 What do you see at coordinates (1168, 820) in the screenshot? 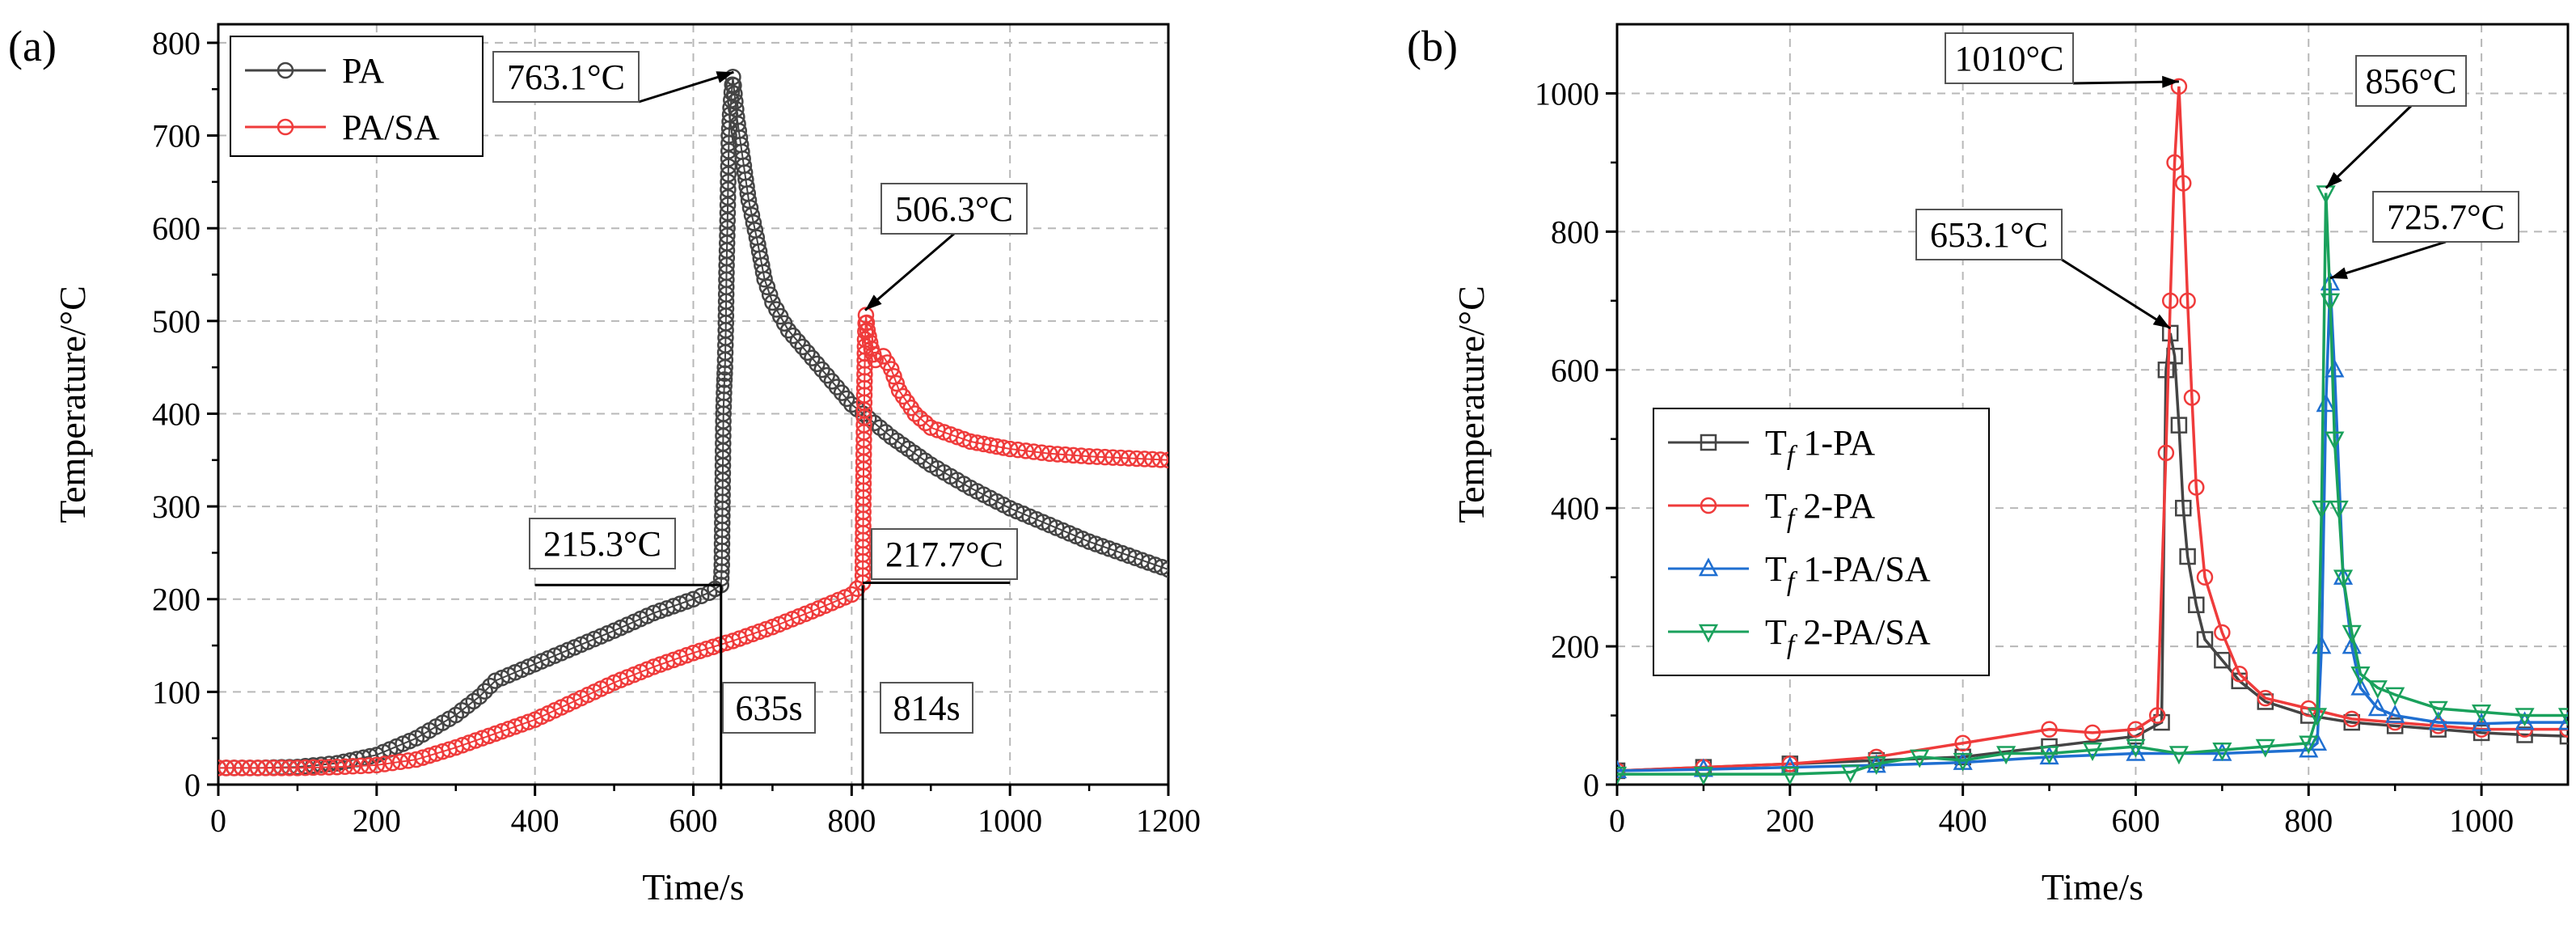
I see `x-tick-label: 1200` at bounding box center [1168, 820].